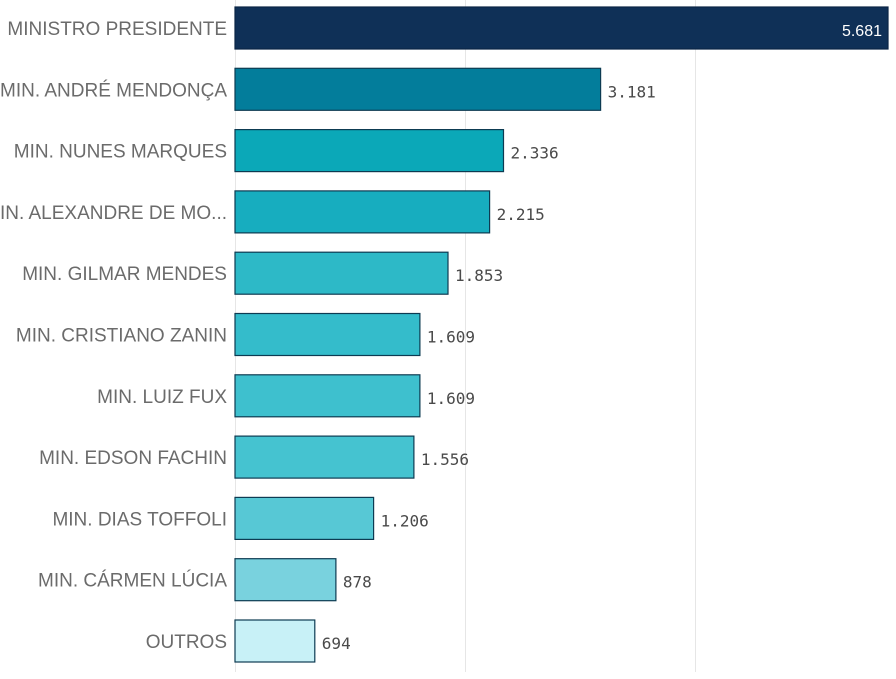 Image resolution: width=896 pixels, height=679 pixels. Describe the element at coordinates (405, 520) in the screenshot. I see `value-label-8: 1.206` at that location.